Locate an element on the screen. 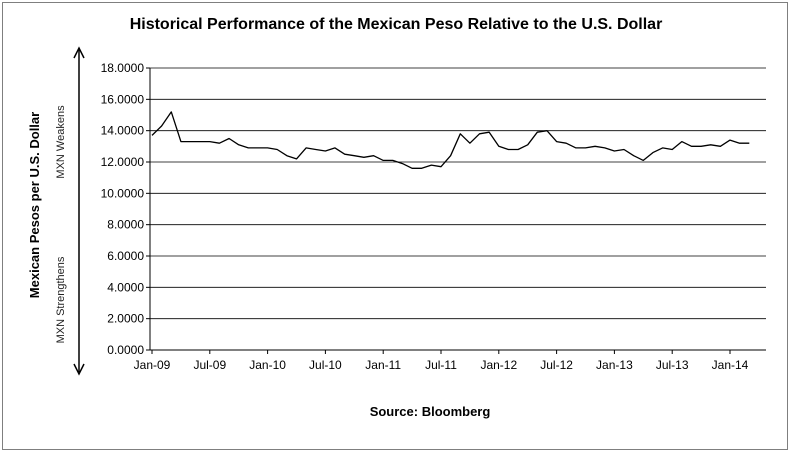 This screenshot has width=792, height=454. x-tick-label: Jan-11 is located at coordinates (383, 365).